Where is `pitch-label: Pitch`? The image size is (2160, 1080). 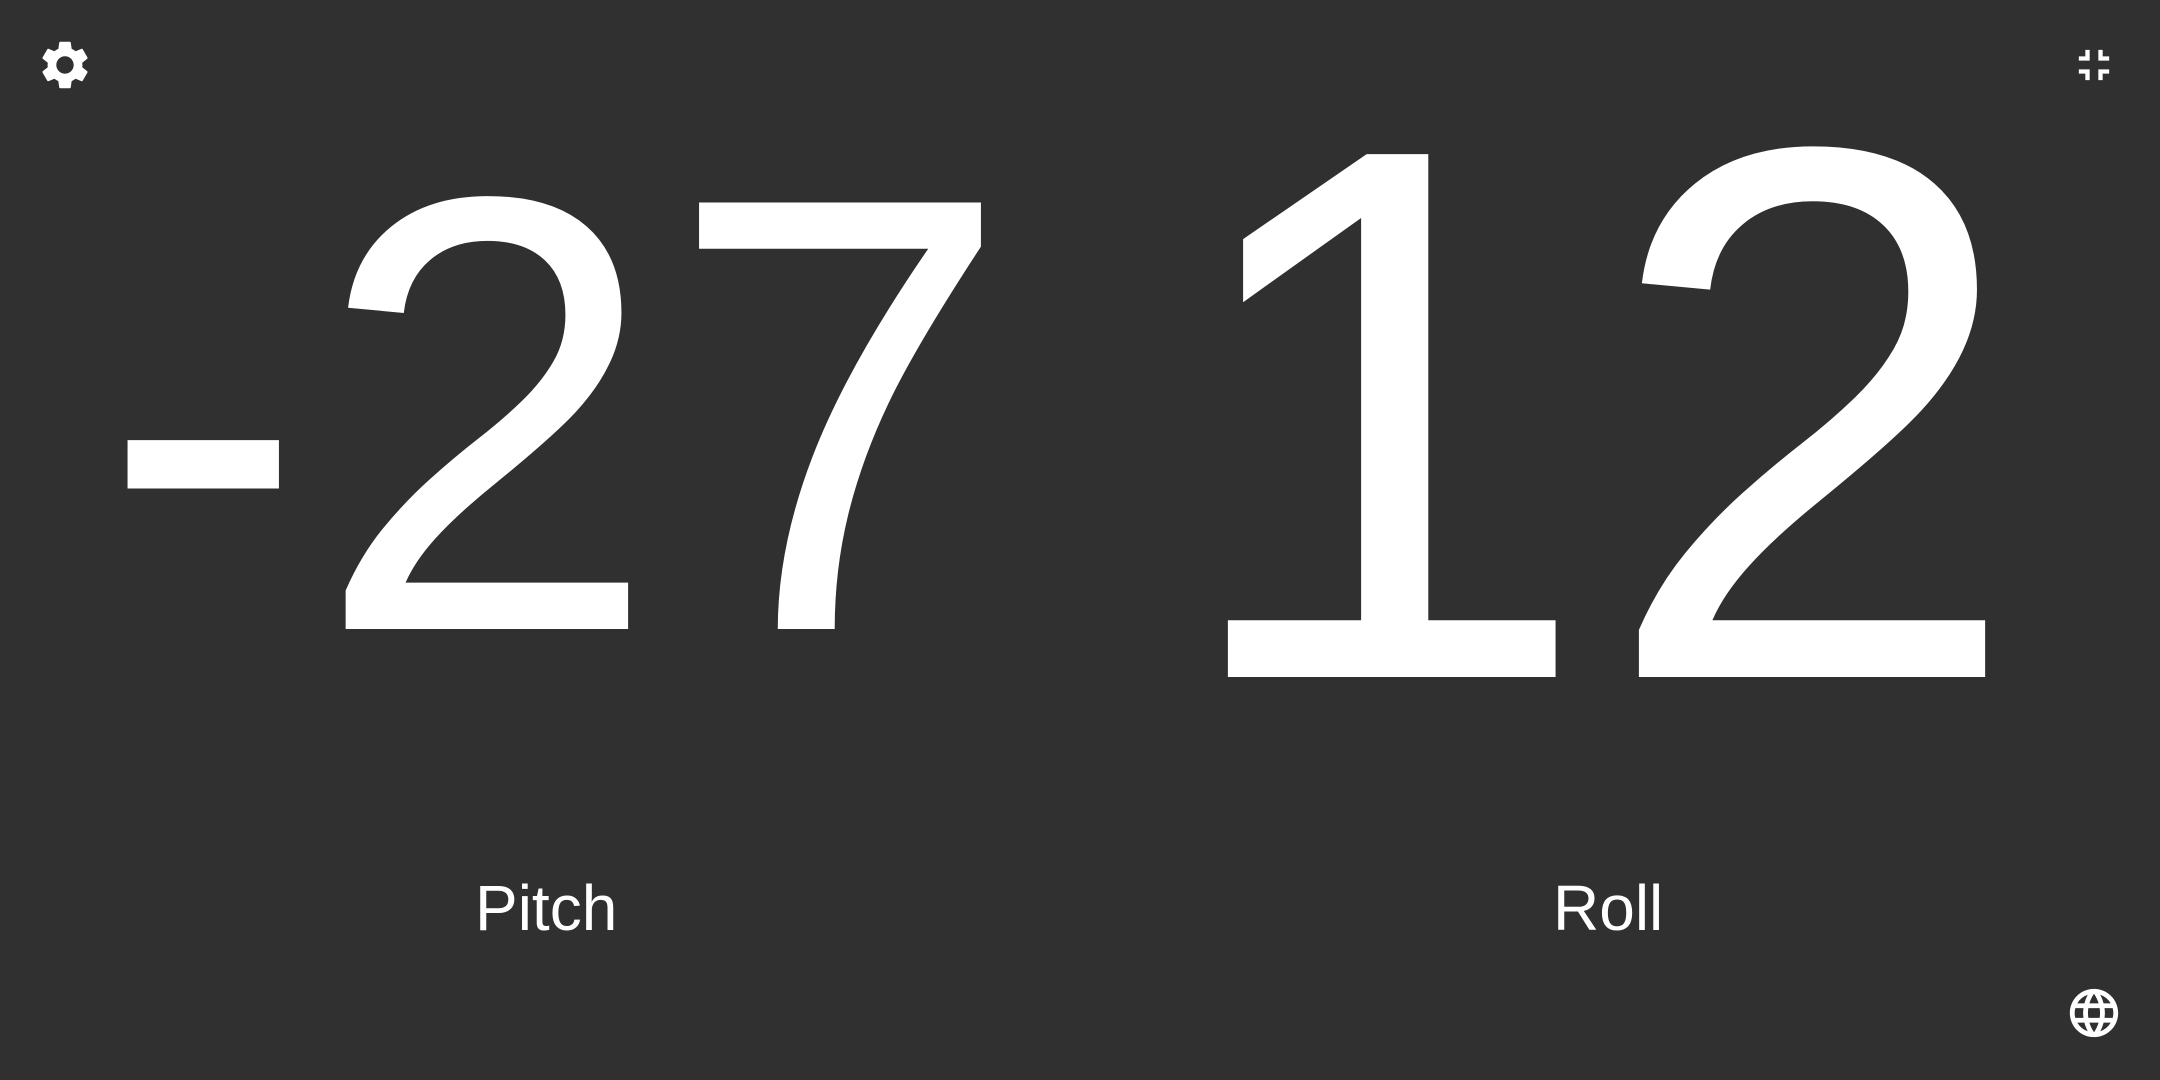
pitch-label: Pitch is located at coordinates (546, 908).